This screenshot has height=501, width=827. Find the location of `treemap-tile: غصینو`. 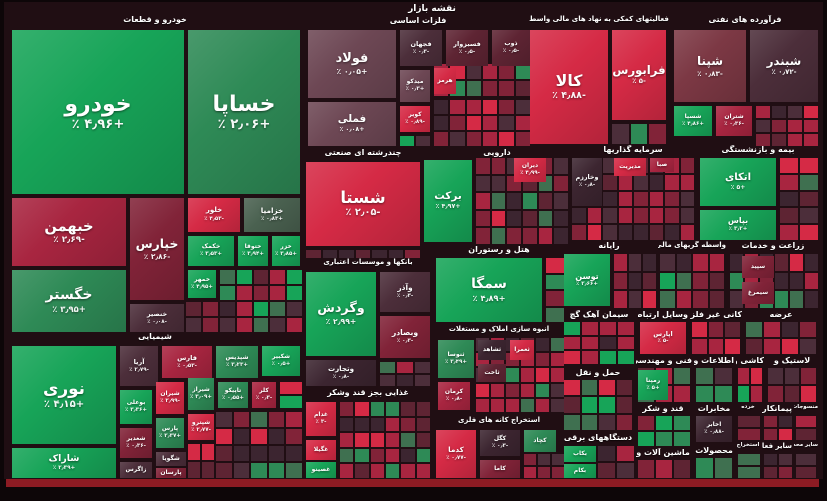

treemap-tile: غصینو is located at coordinates (321, 470).